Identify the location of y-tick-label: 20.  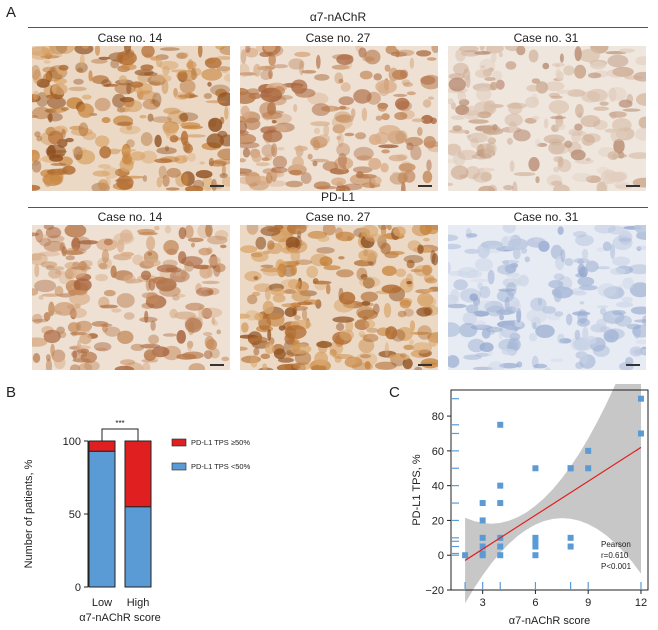
(438, 521).